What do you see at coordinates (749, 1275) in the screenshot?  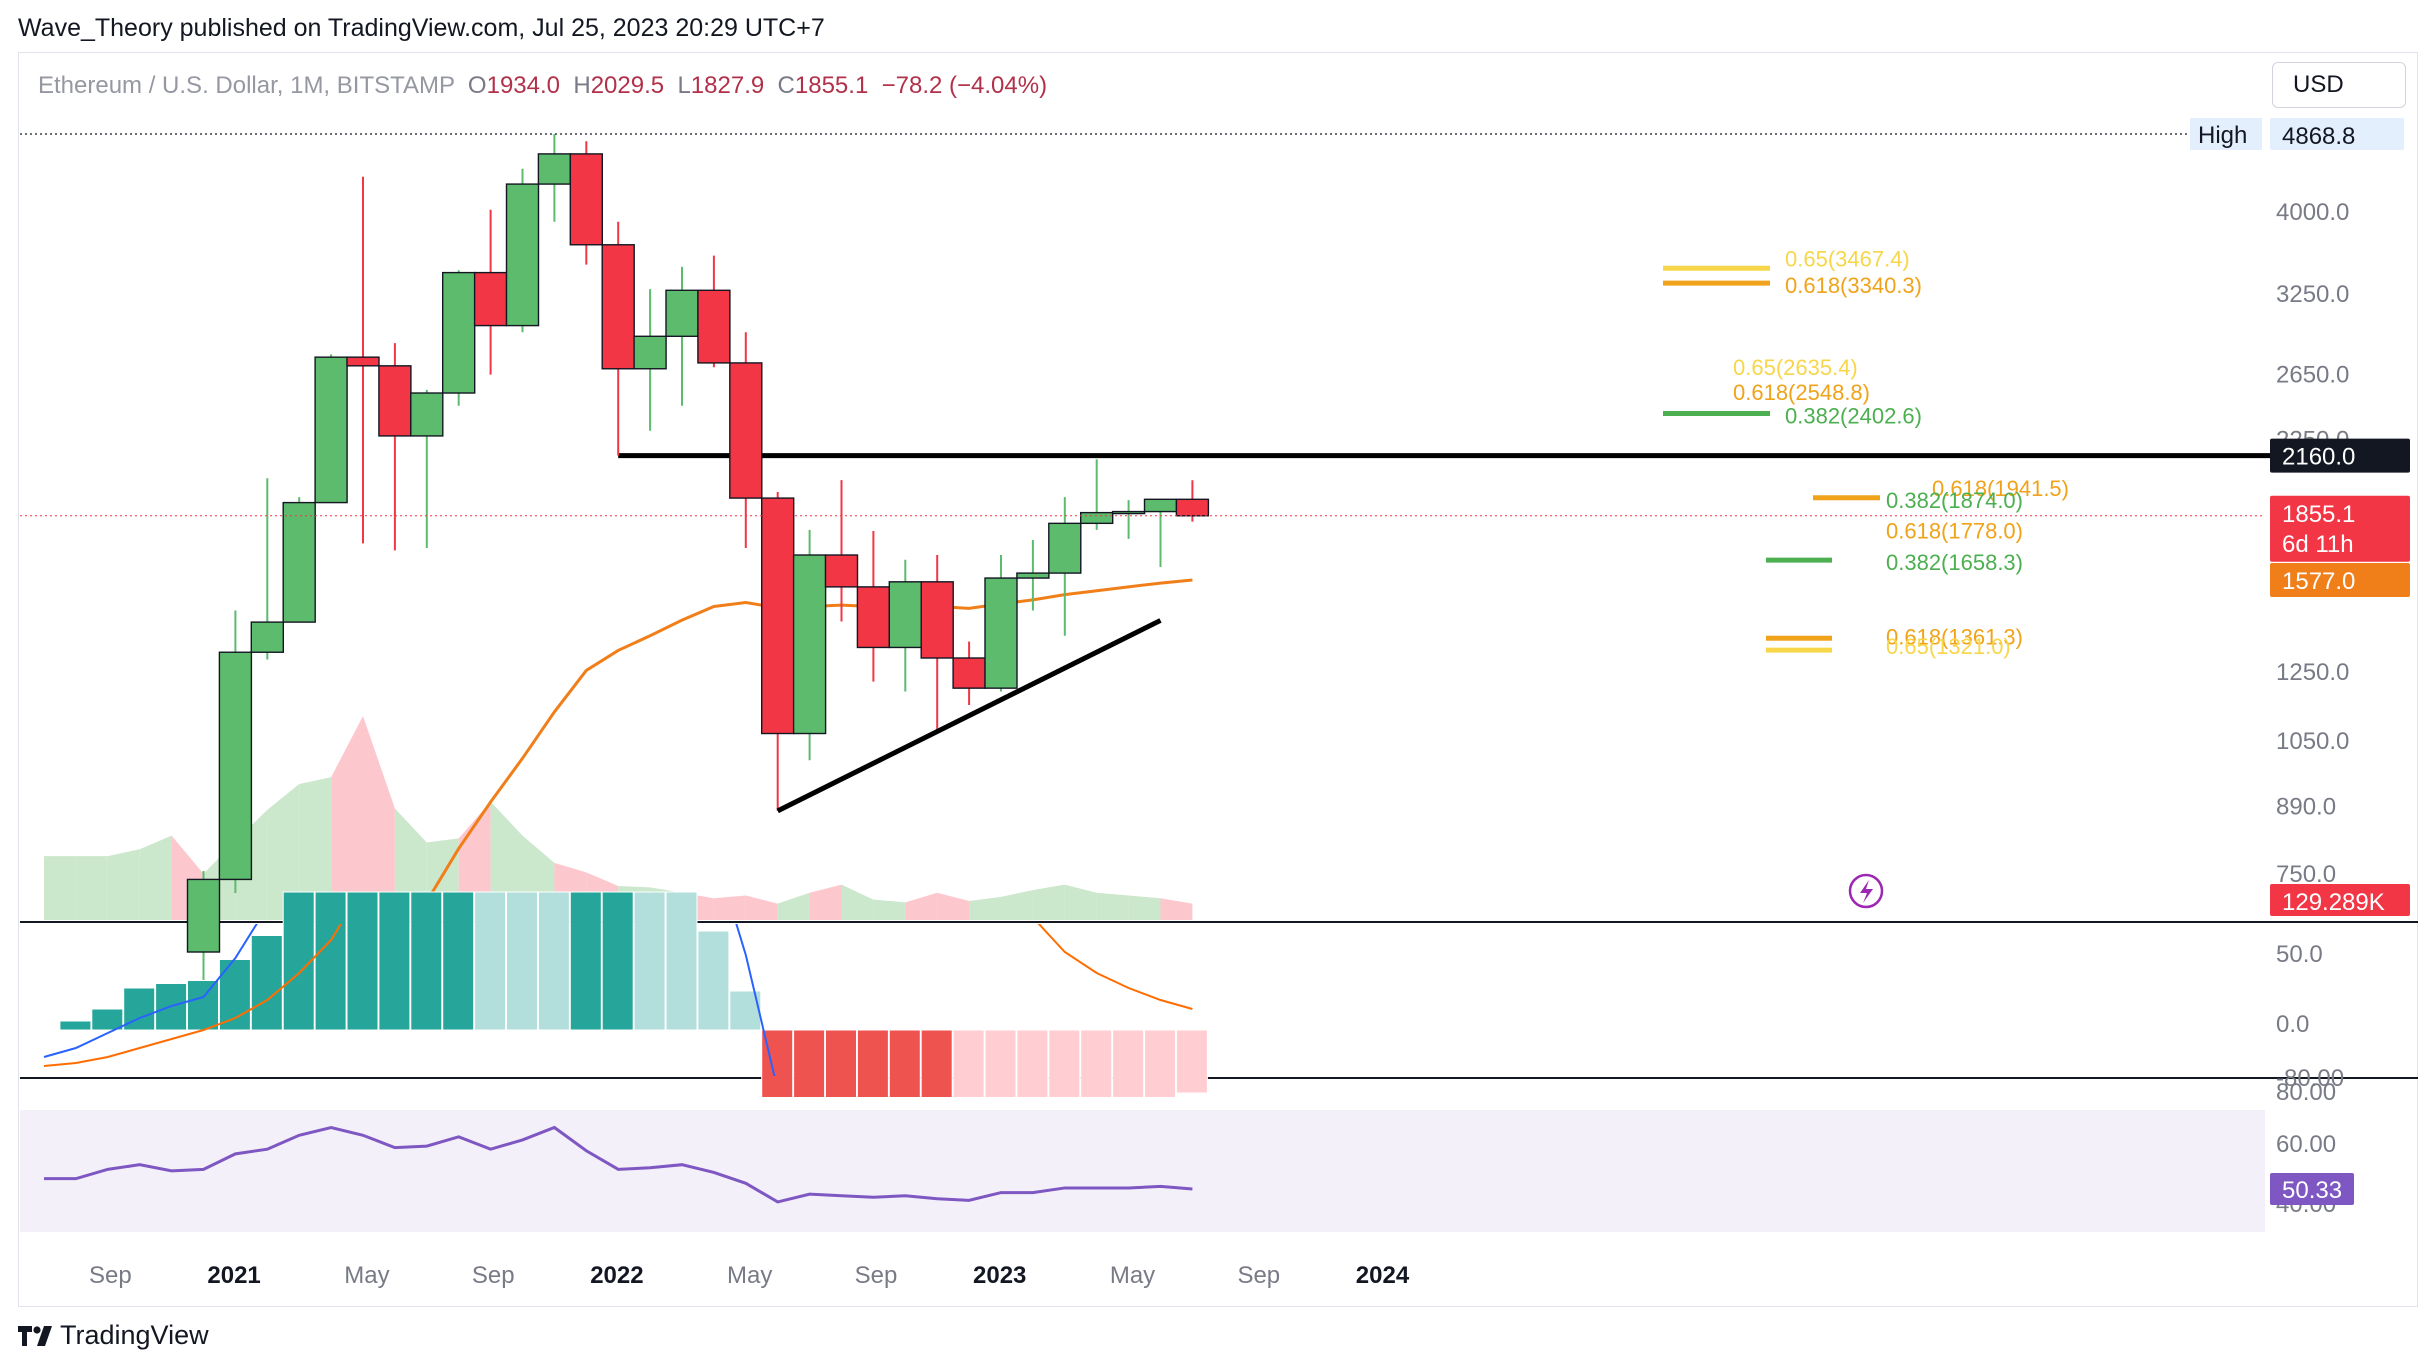 I see `time-axis-tick: May` at bounding box center [749, 1275].